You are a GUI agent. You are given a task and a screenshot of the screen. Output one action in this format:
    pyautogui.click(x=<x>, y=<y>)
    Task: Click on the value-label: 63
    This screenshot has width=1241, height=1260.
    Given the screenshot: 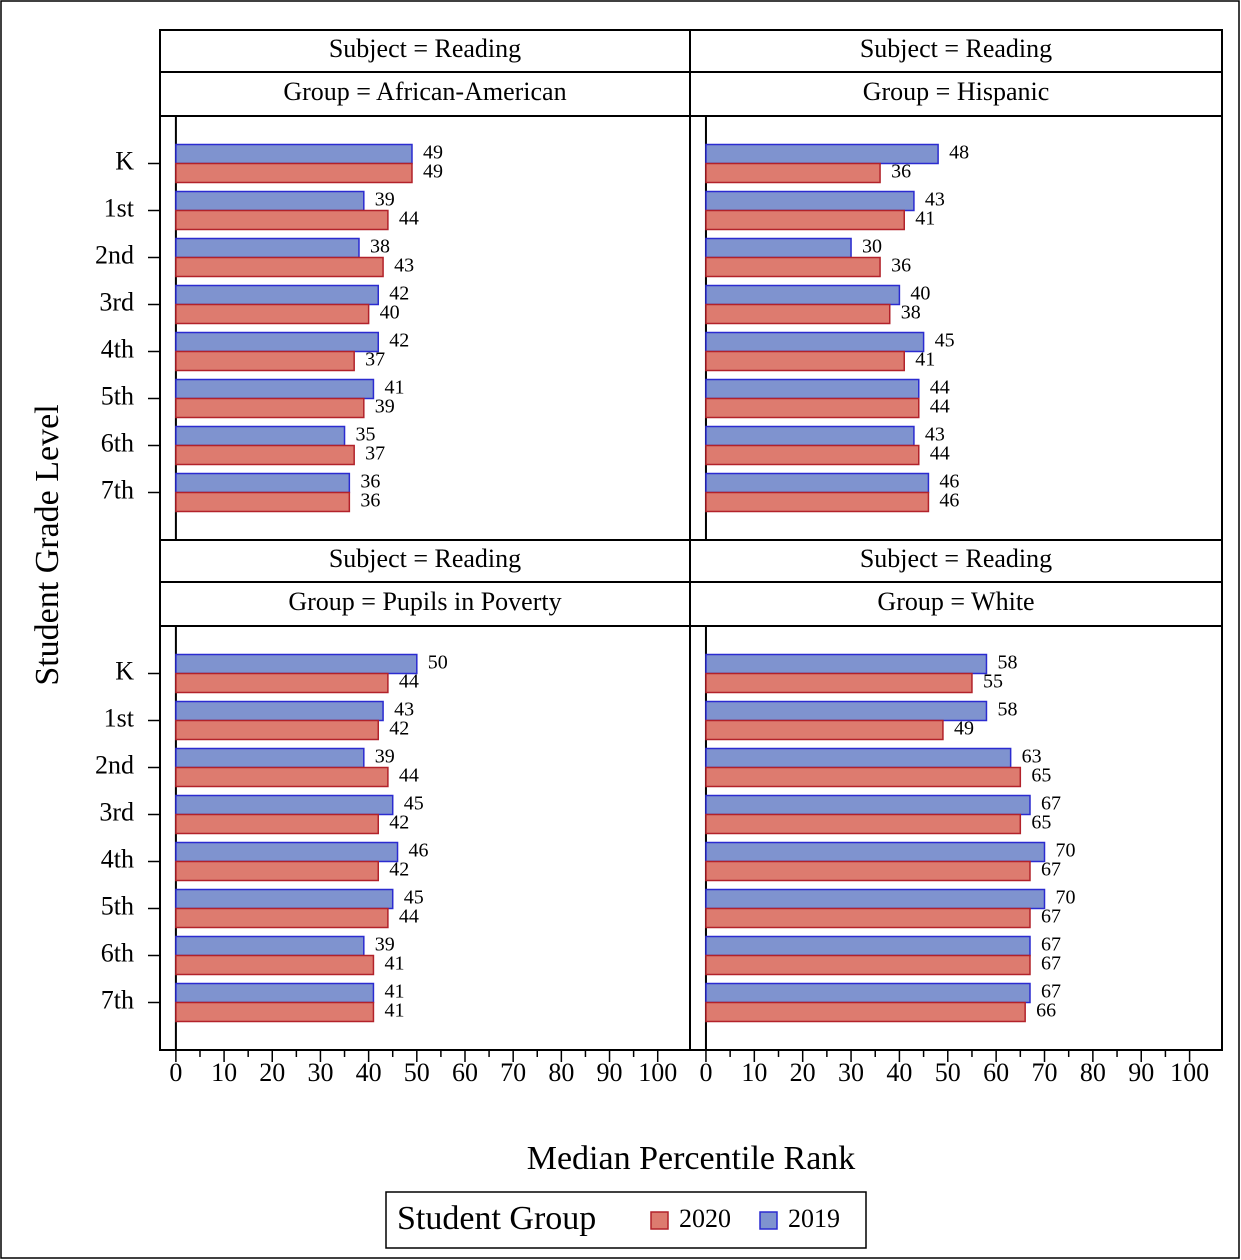 What is the action you would take?
    pyautogui.click(x=1032, y=757)
    